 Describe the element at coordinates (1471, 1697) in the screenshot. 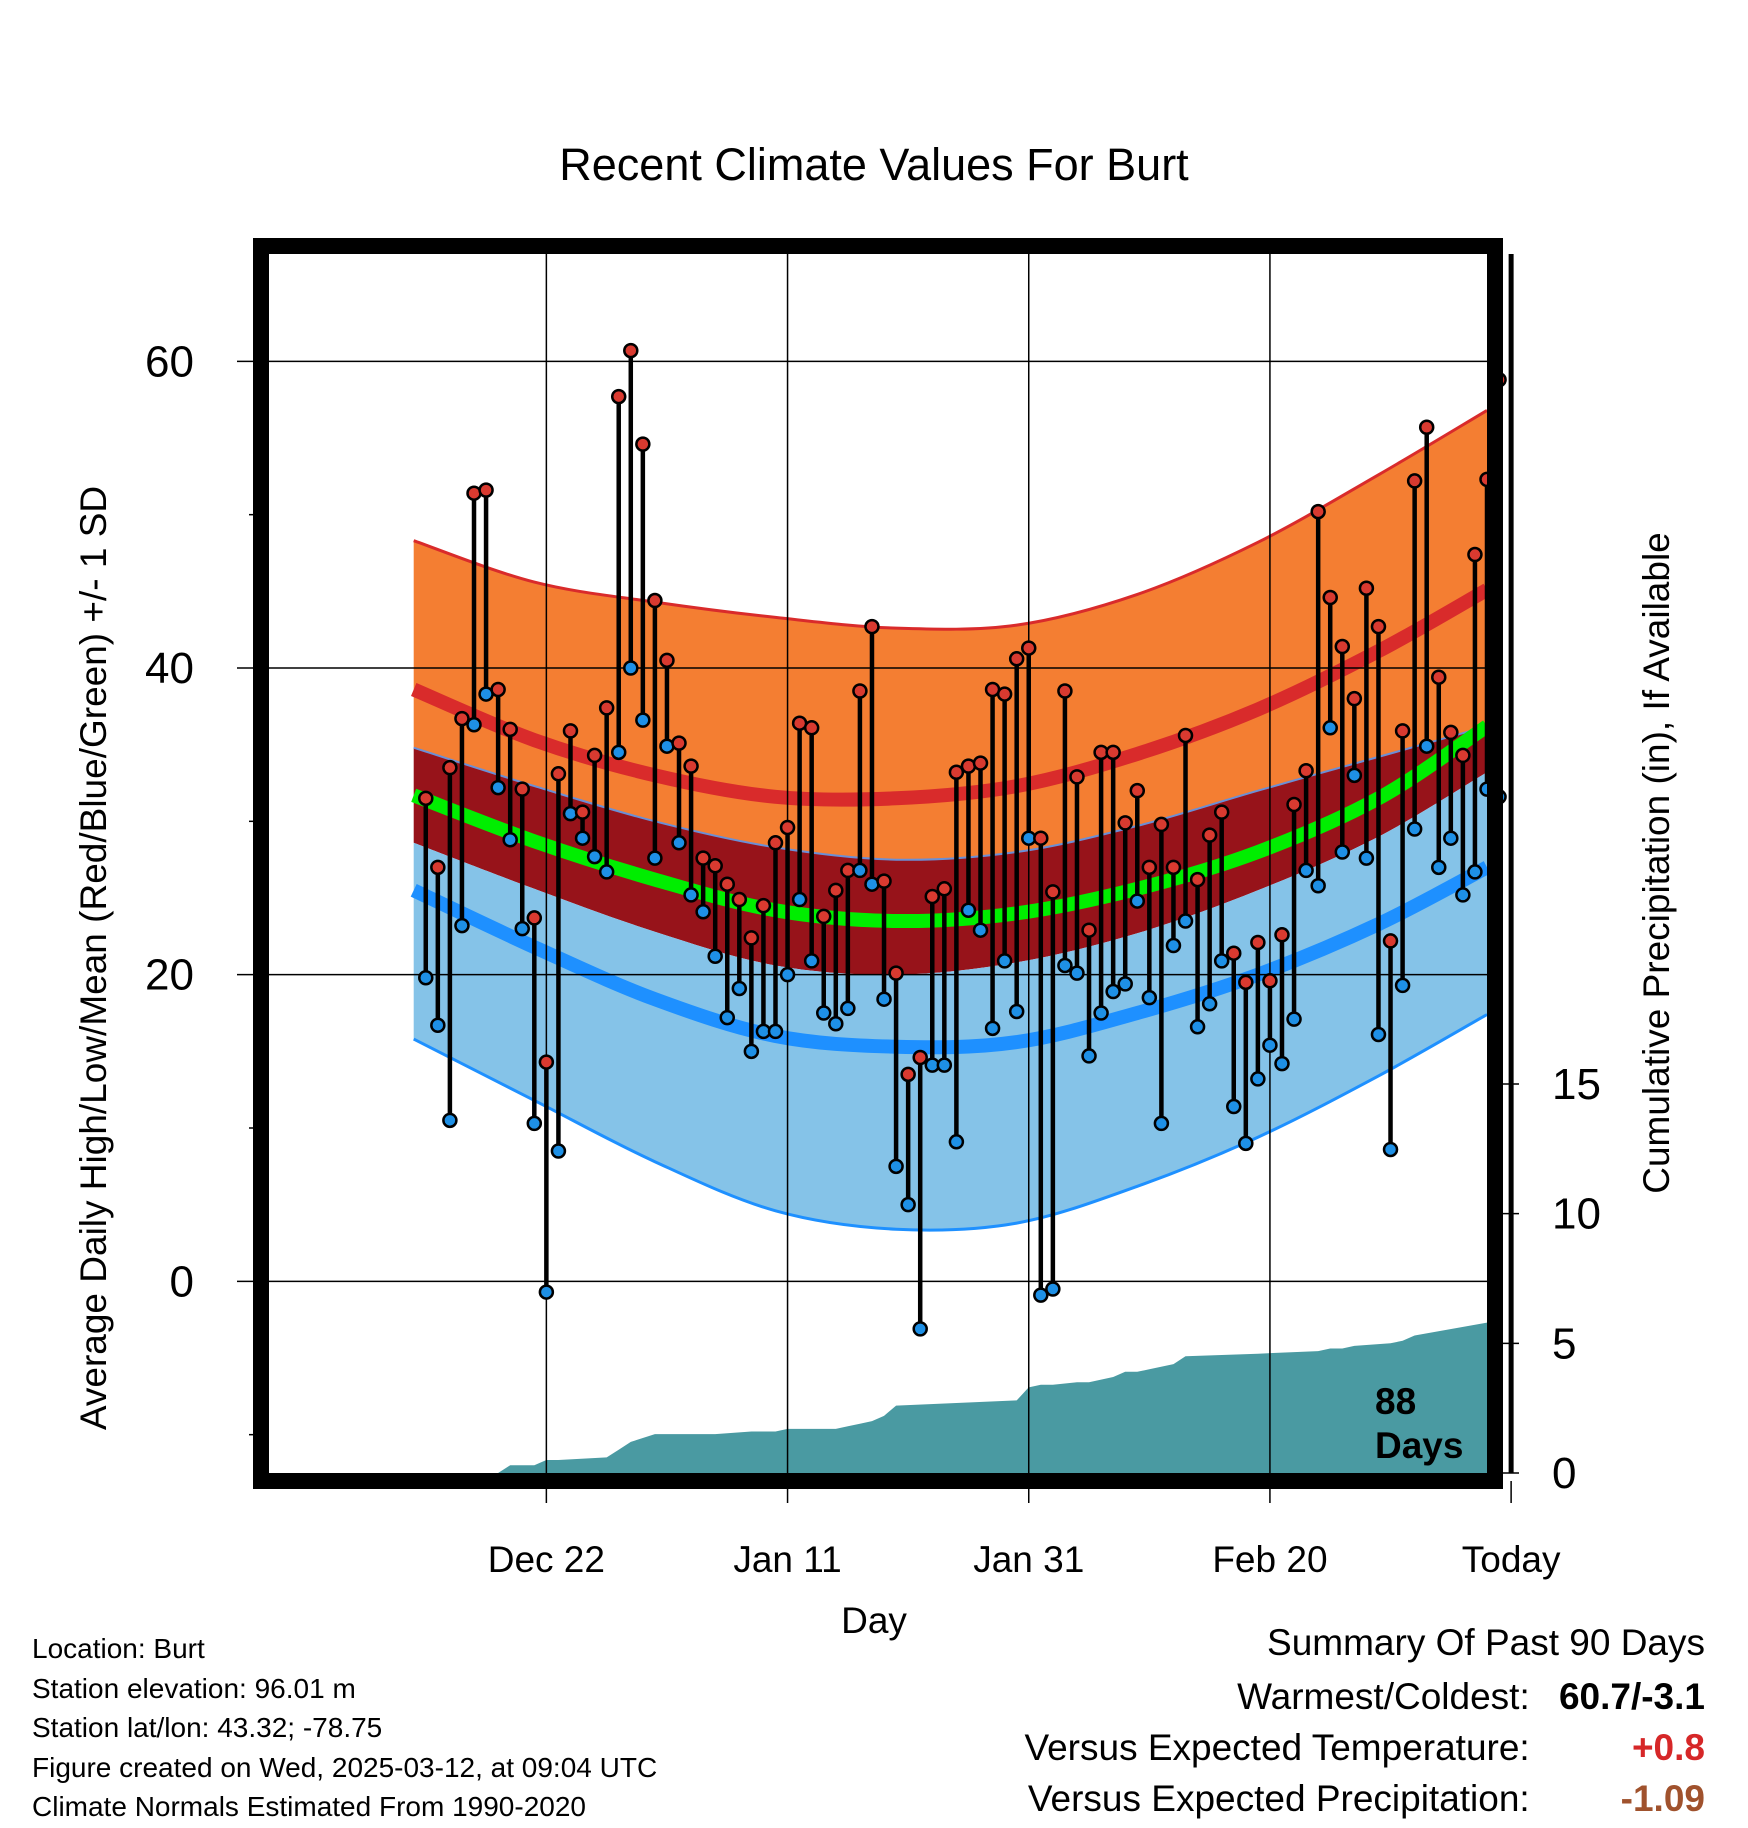

I see `summary-warmest-row: Warmest/Coldest: 60.7/-3.1` at that location.